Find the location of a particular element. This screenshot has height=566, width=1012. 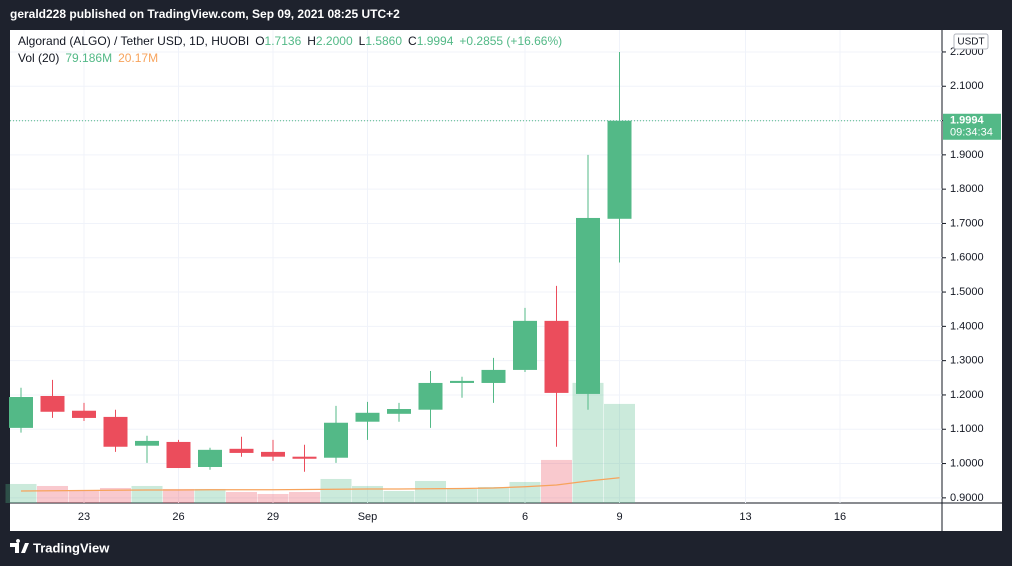

last-price-box is located at coordinates (972, 126).